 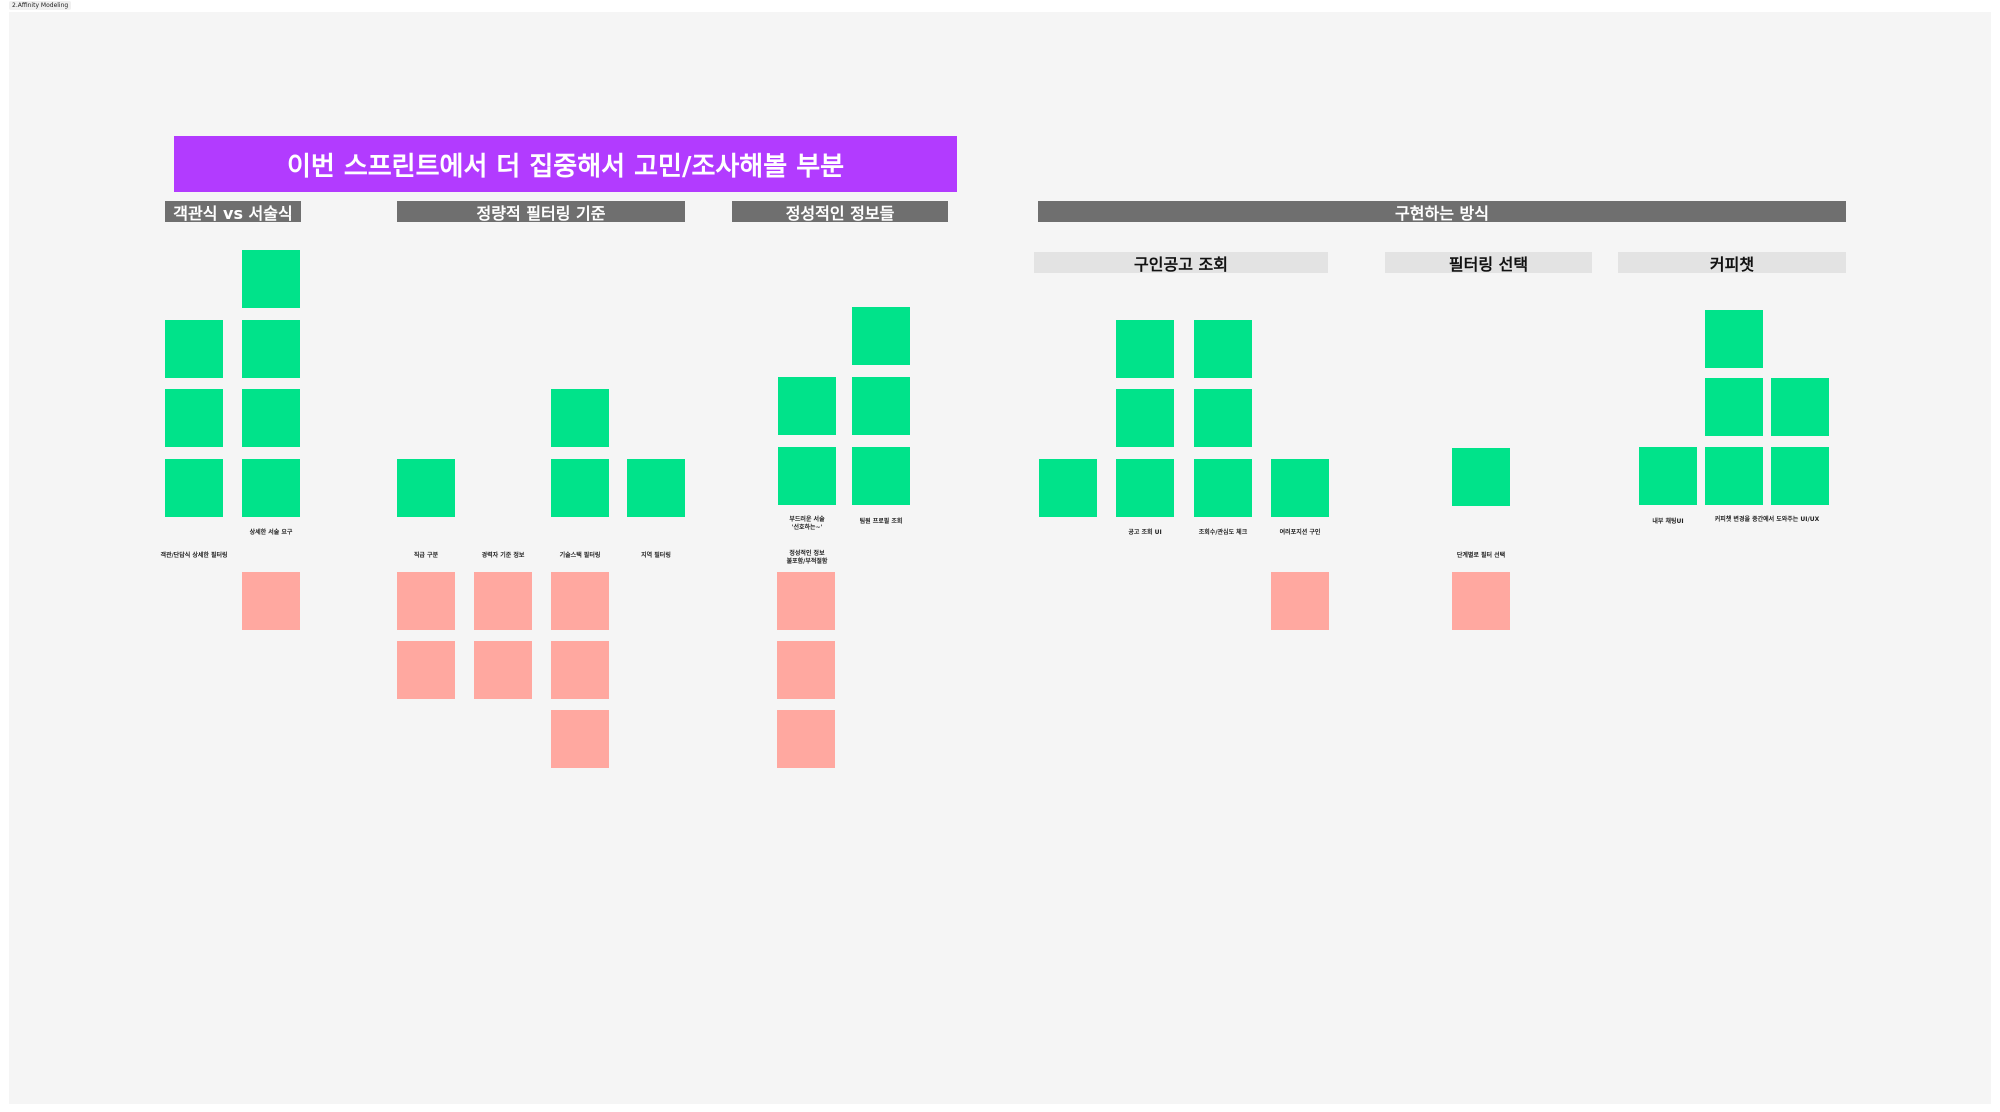 What do you see at coordinates (565, 164) in the screenshot?
I see `banner-title: 이번 스프린트에서 더 집중해서 고민/조사해볼 부분` at bounding box center [565, 164].